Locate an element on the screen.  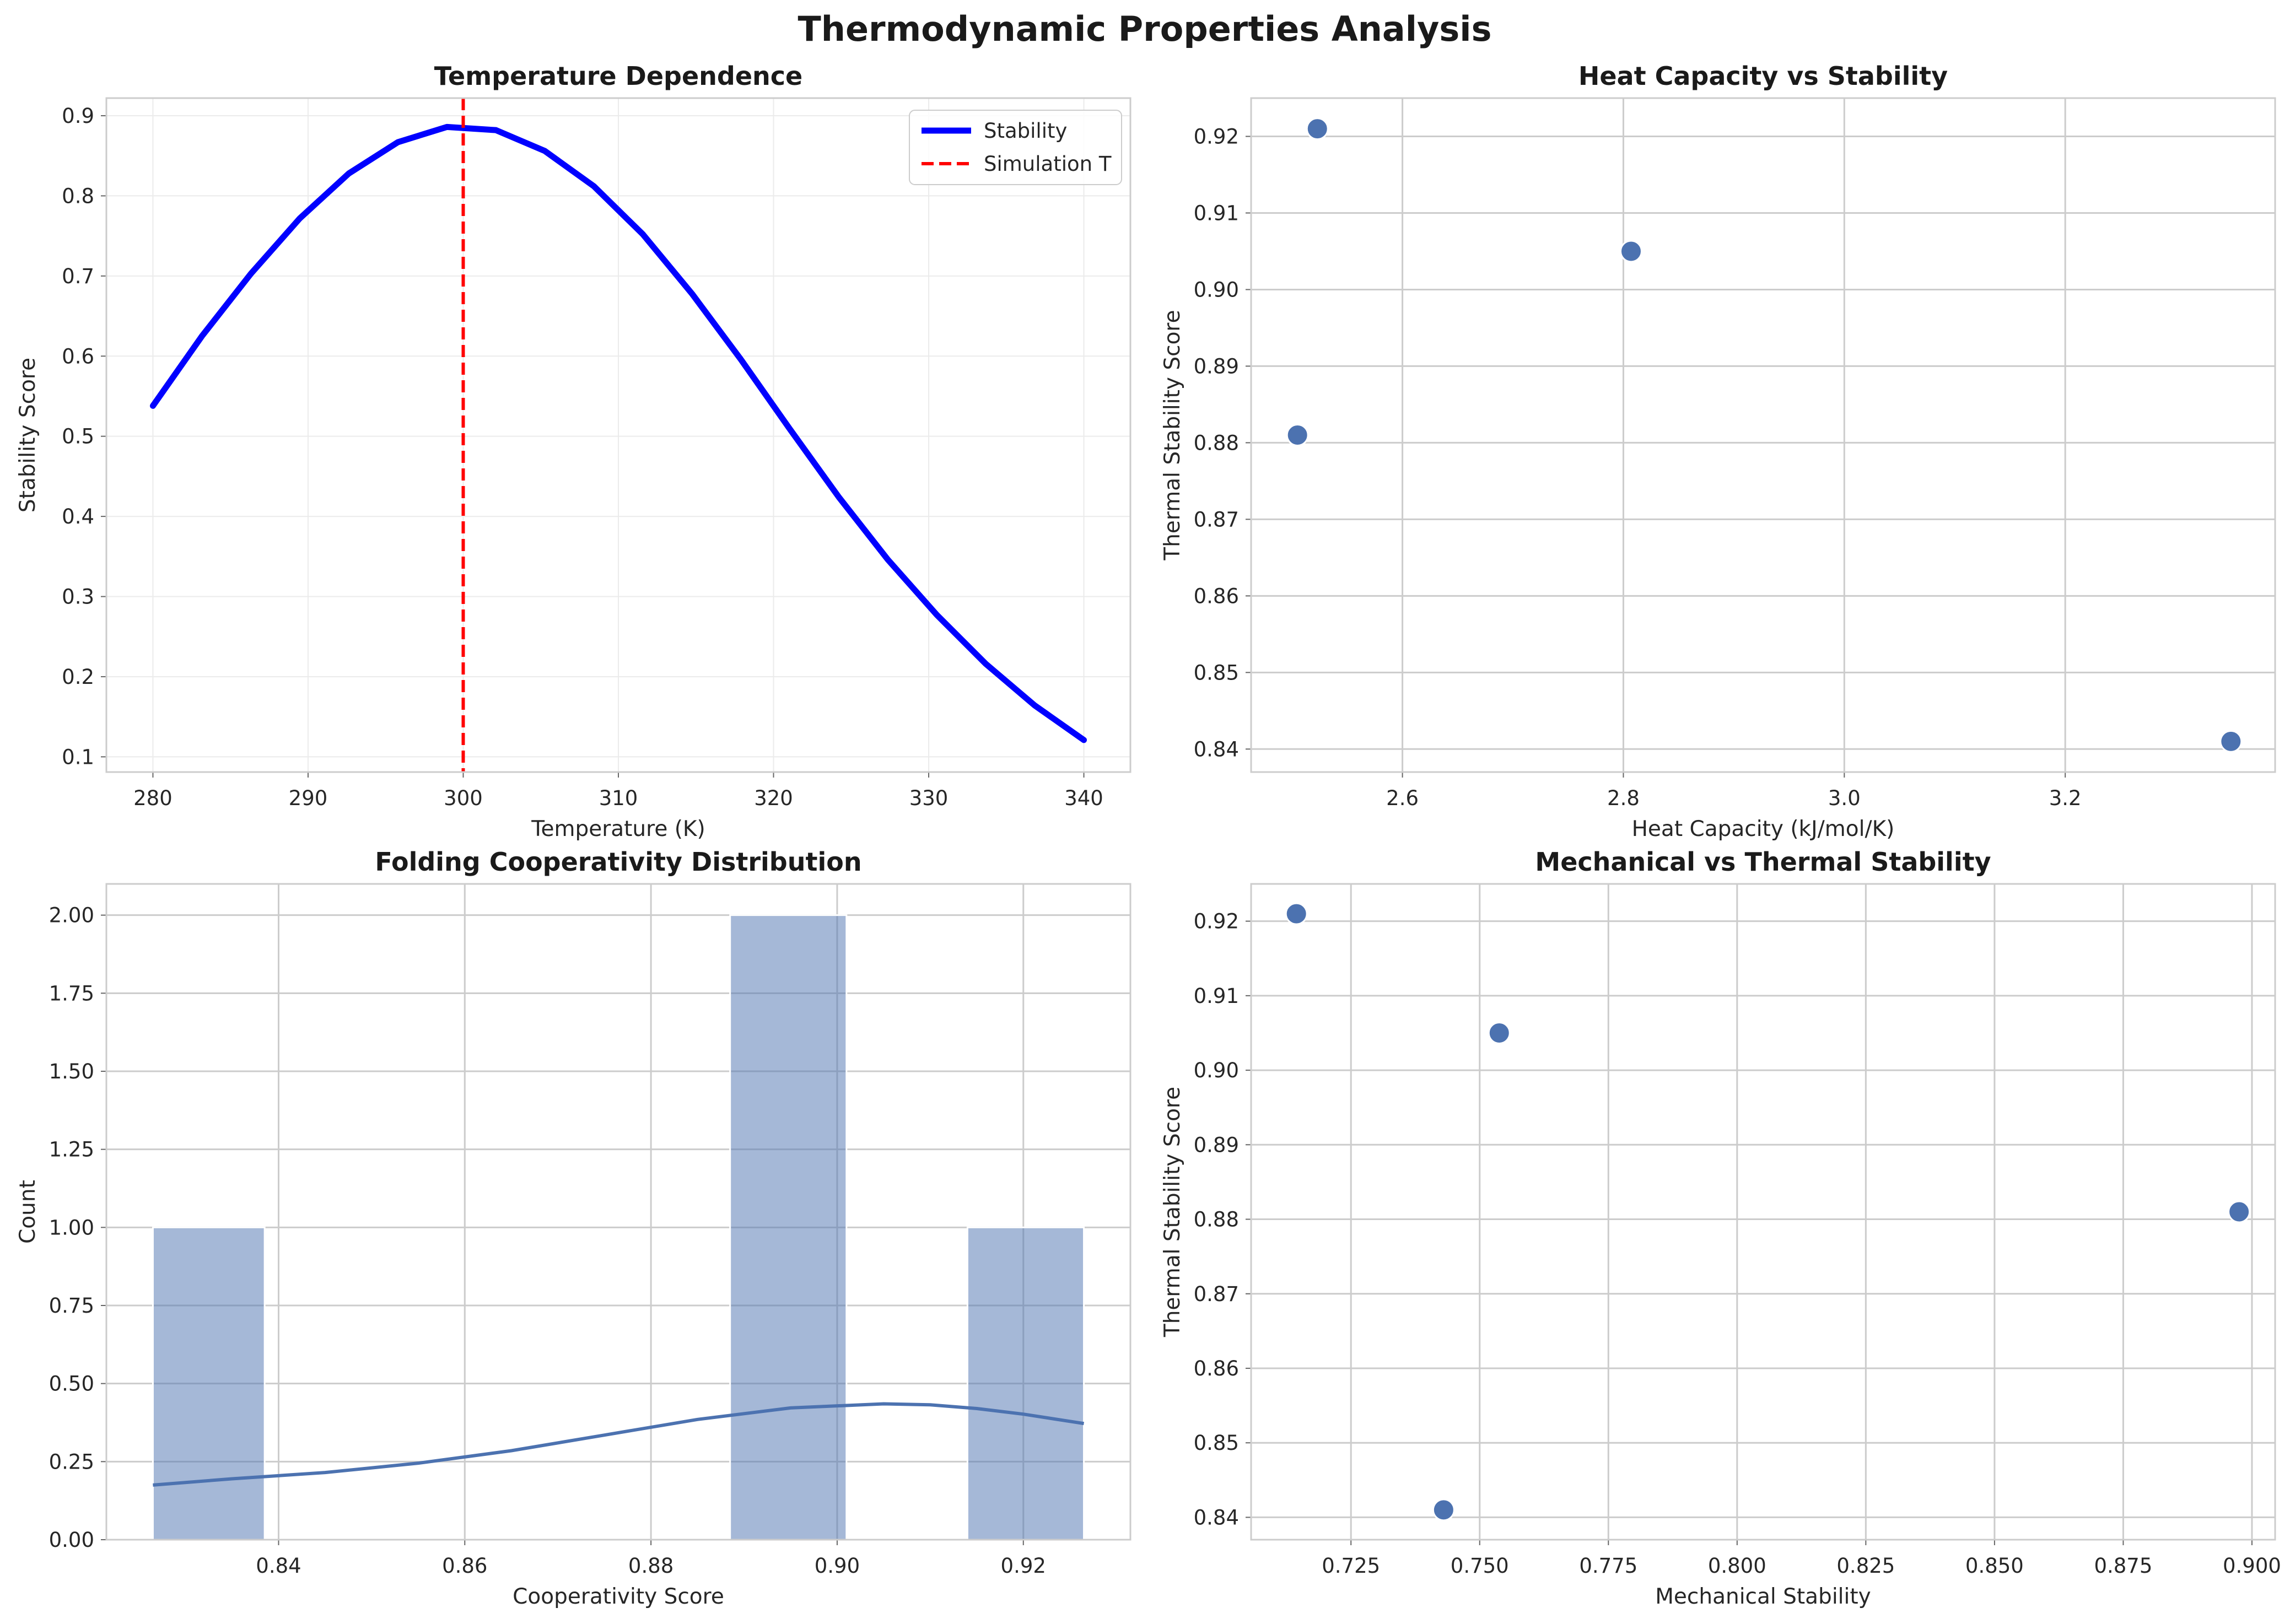
x-tick-label: 0.84 is located at coordinates (278, 1566).